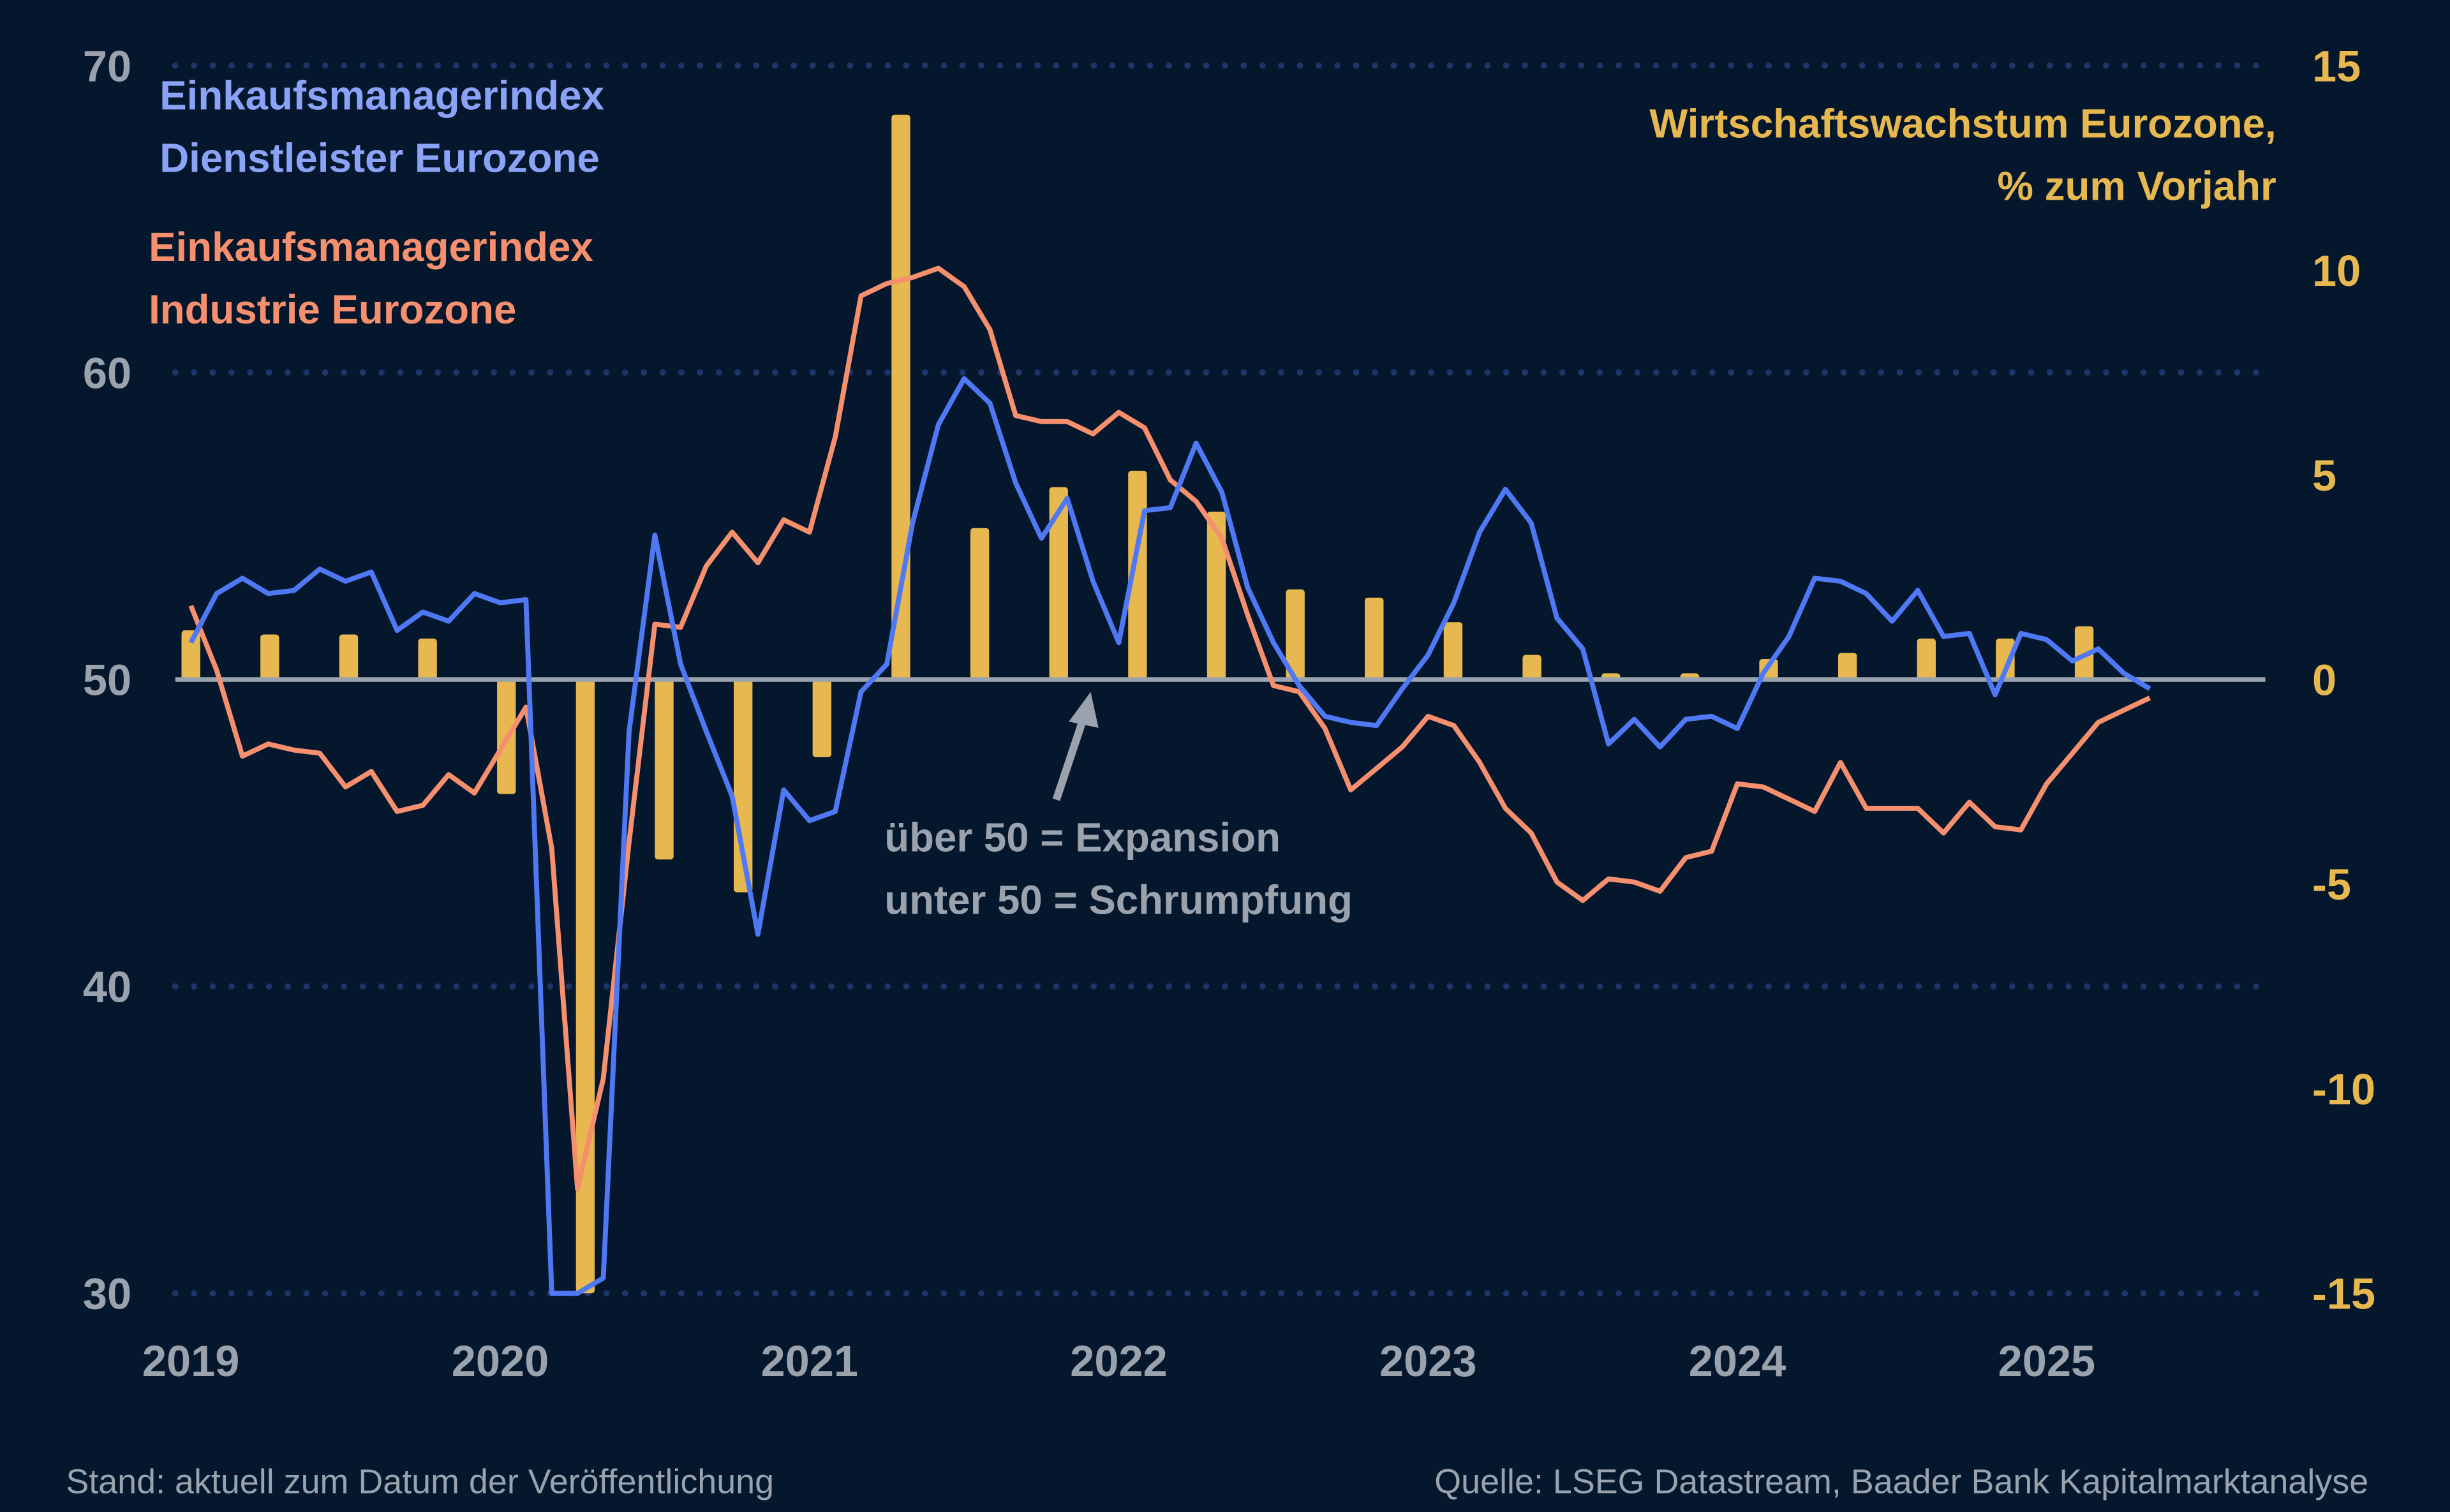 This screenshot has width=2450, height=1512. Describe the element at coordinates (191, 1361) in the screenshot. I see `x-tick-label: 2019` at that location.